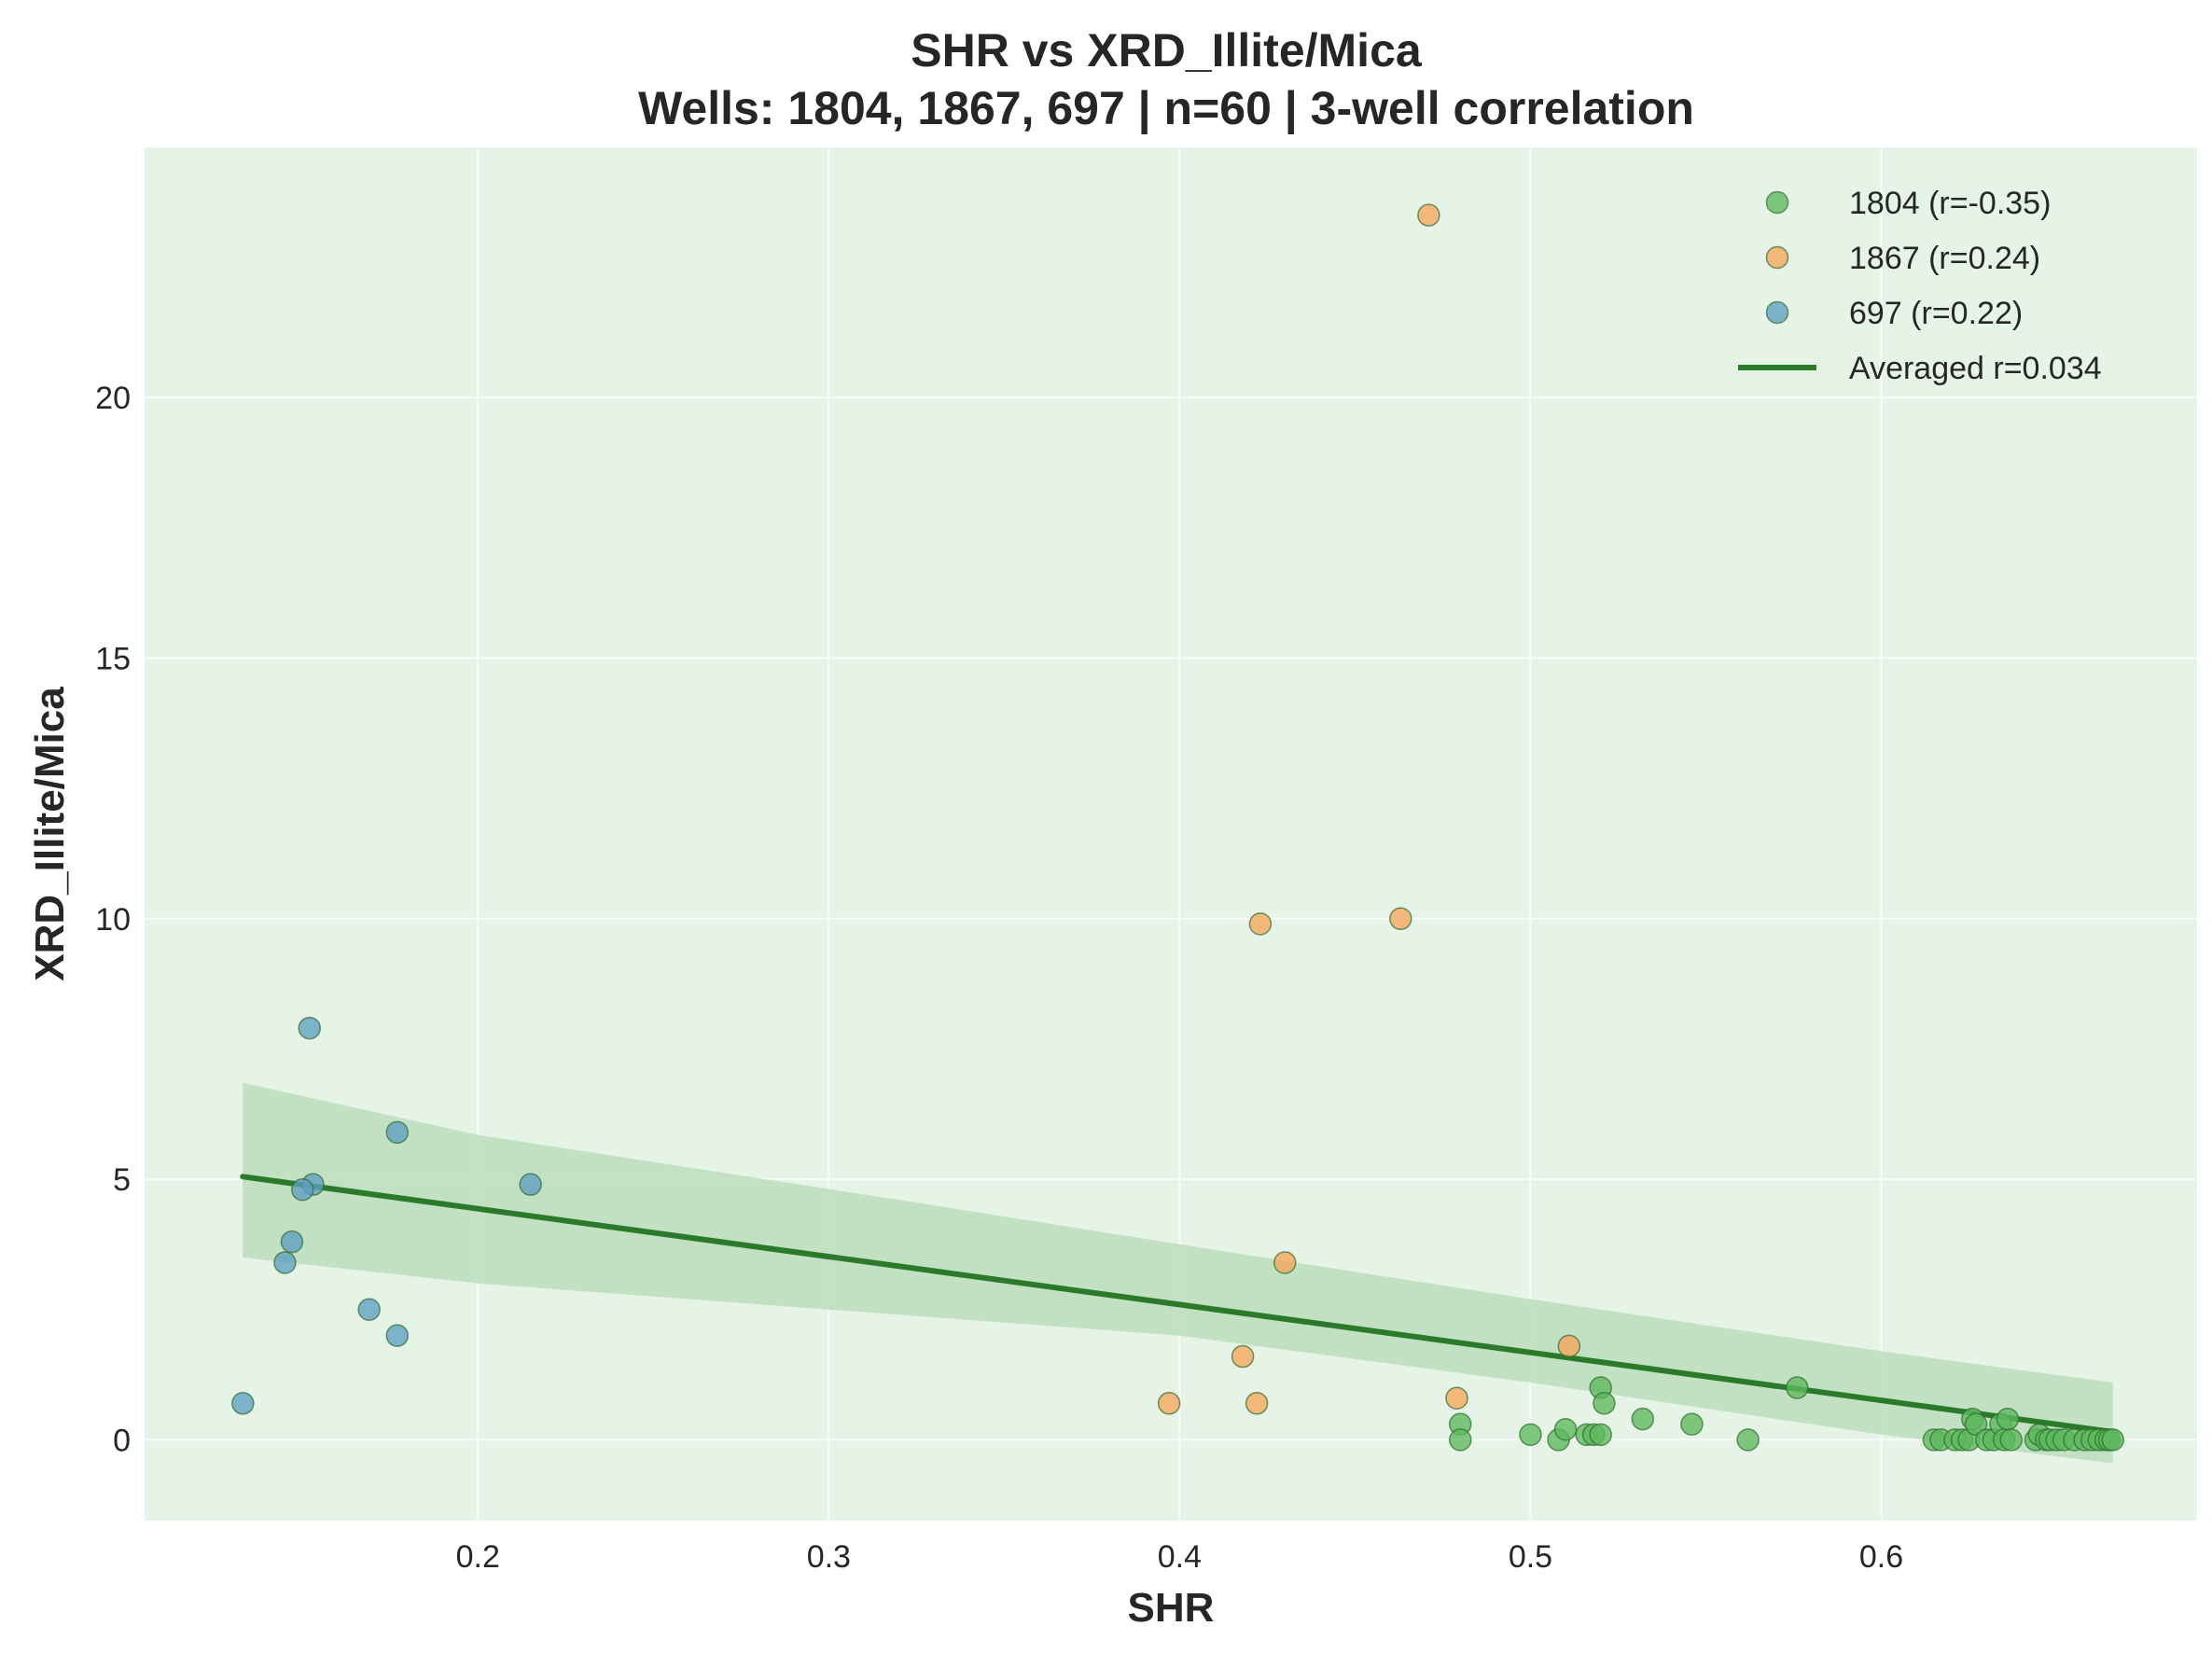 The width and height of the screenshot is (2212, 1654). Describe the element at coordinates (1530, 1557) in the screenshot. I see `x-tick-label: 0.5` at that location.